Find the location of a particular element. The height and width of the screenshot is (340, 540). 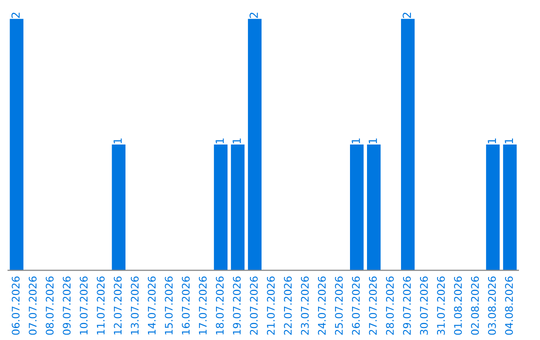

x-tick-label: 19.07.2026 is located at coordinates (236, 305).